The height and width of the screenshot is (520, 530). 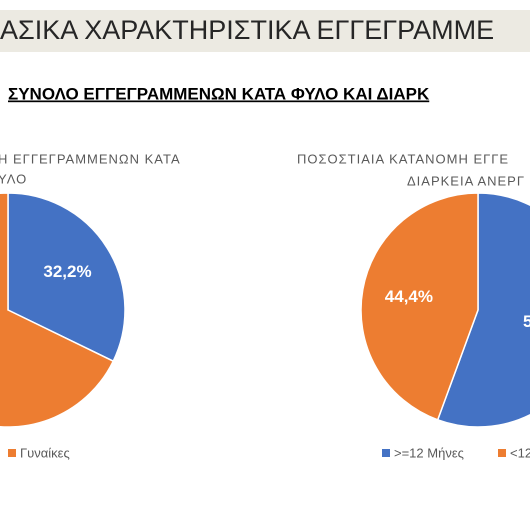 I want to click on value-label: 44,4%, so click(x=409, y=296).